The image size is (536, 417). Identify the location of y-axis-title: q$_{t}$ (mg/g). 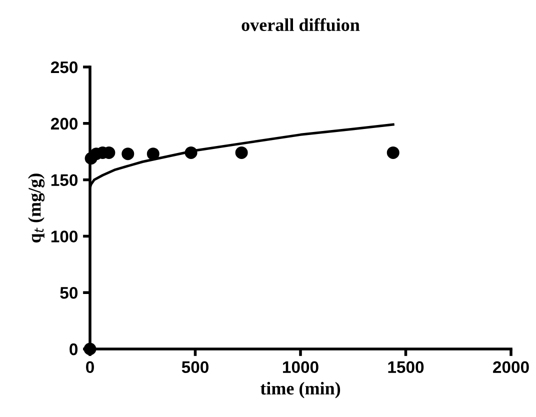
(36, 208).